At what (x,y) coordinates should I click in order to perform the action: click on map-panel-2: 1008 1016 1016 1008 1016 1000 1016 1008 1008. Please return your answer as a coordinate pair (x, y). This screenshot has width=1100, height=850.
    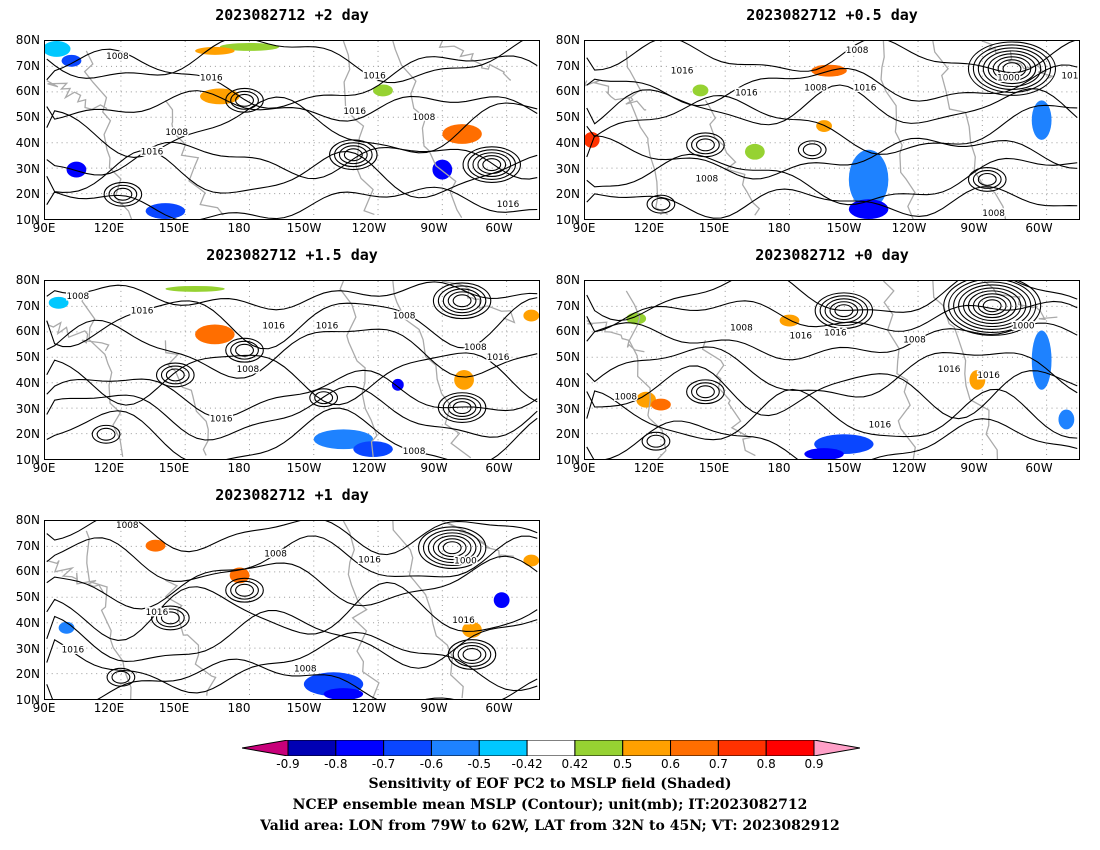
    Looking at the image, I should click on (832, 130).